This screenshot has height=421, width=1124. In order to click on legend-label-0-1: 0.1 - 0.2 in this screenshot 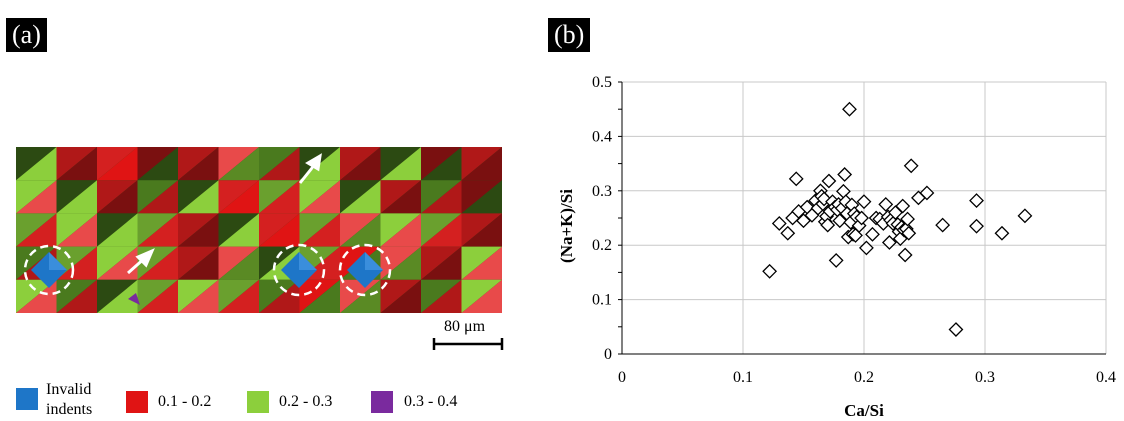, I will do `click(185, 401)`.